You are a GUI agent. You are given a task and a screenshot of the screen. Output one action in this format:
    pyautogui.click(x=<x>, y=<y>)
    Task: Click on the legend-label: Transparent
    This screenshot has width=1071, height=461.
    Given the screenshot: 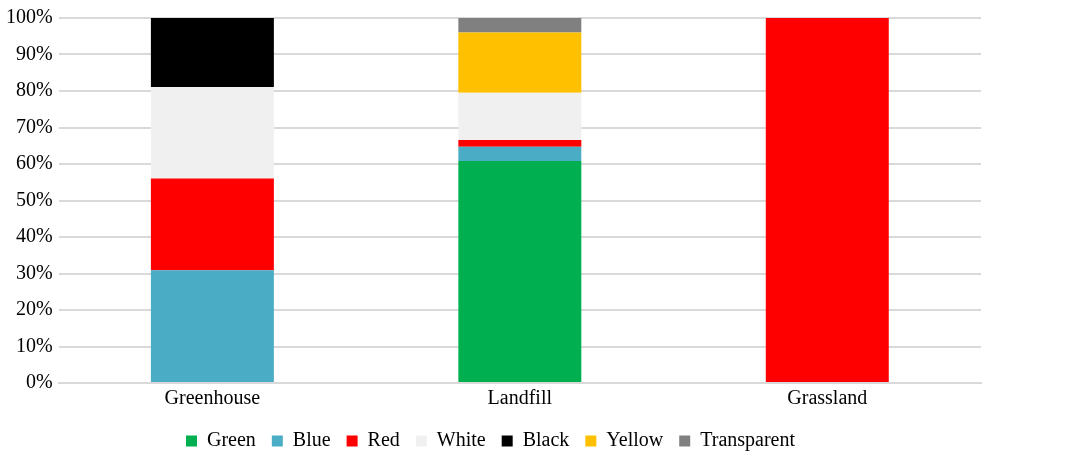 What is the action you would take?
    pyautogui.click(x=748, y=440)
    